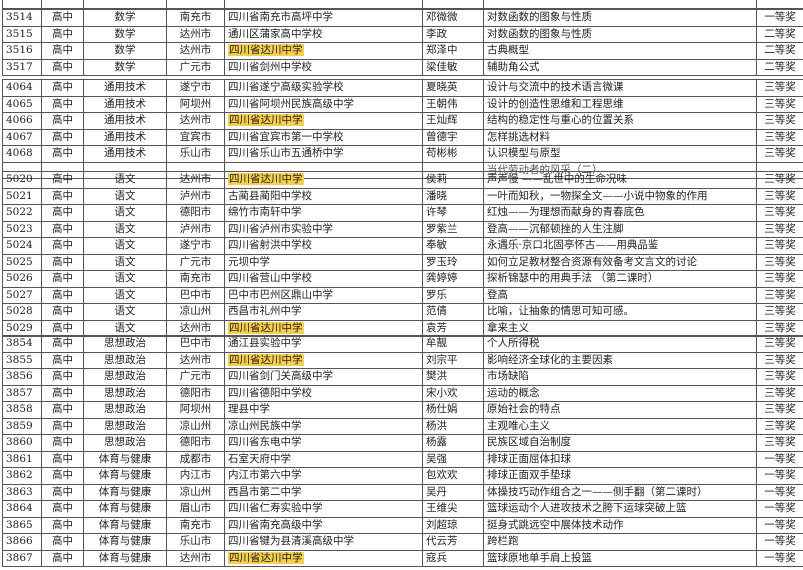 Image resolution: width=803 pixels, height=570 pixels. What do you see at coordinates (195, 278) in the screenshot?
I see `city: 南充市` at bounding box center [195, 278].